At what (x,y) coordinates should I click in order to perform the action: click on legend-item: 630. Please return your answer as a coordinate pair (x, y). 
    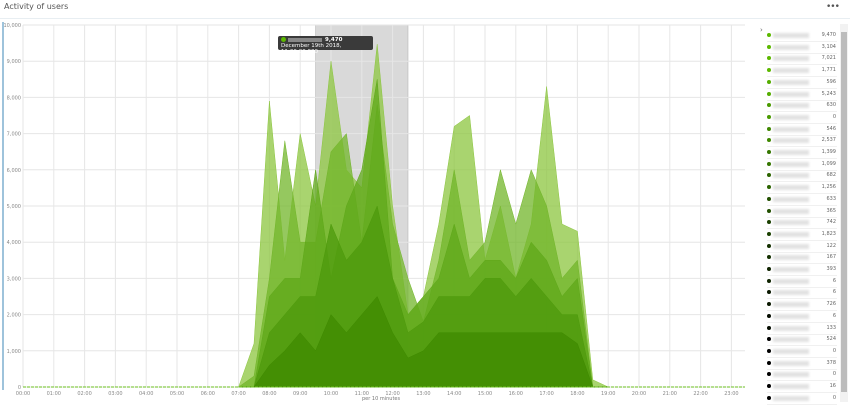
    Looking at the image, I should click on (802, 106).